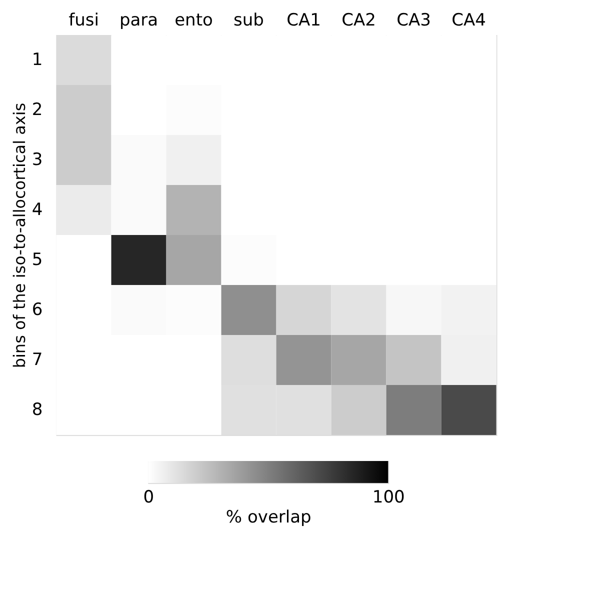 Image resolution: width=600 pixels, height=596 pixels. I want to click on color-bar-label: 100, so click(388, 498).